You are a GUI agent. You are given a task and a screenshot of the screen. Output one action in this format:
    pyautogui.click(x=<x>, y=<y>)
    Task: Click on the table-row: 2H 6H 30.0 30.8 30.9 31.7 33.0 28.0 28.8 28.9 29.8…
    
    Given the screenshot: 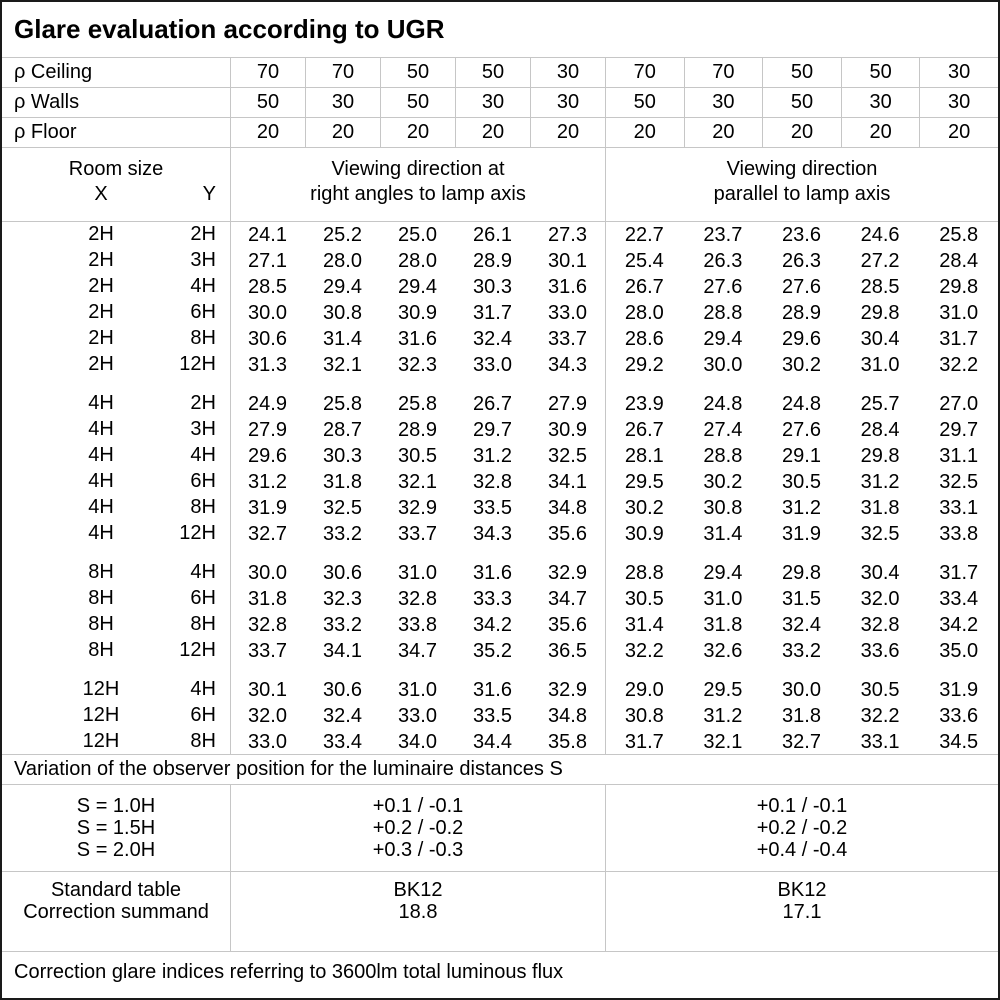 What is the action you would take?
    pyautogui.click(x=500, y=313)
    